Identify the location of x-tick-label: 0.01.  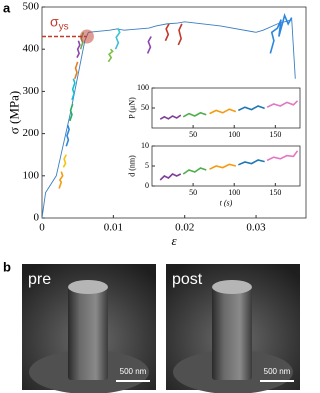
(113, 227).